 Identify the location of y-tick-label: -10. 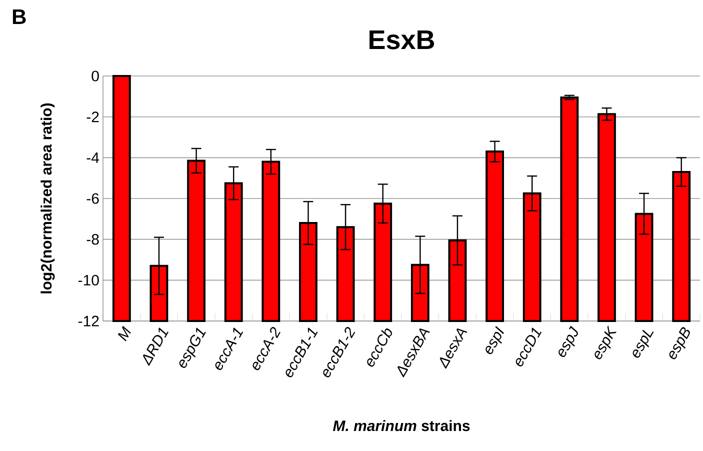
(88, 280).